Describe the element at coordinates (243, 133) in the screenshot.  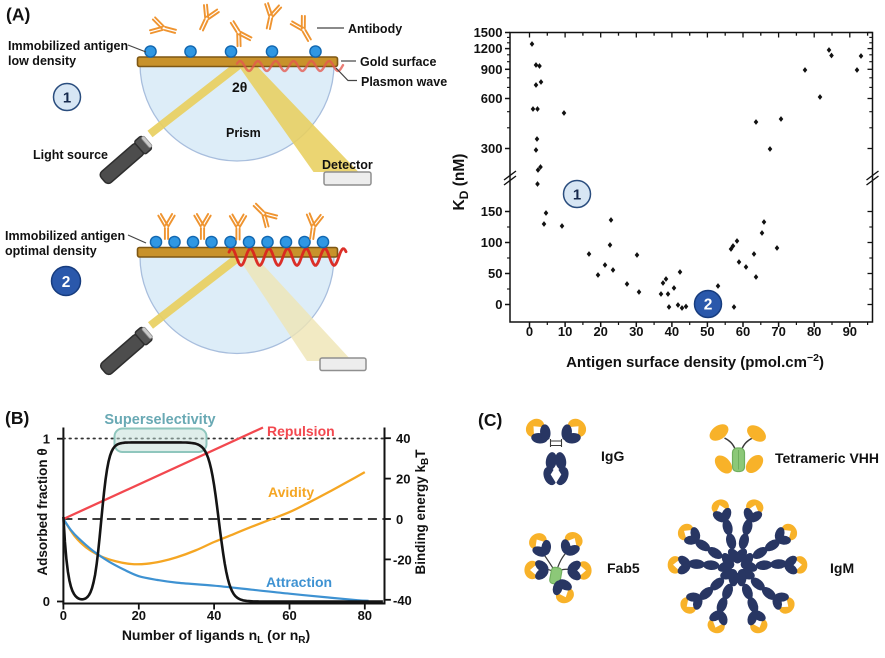
I see `svg-text: Prism` at that location.